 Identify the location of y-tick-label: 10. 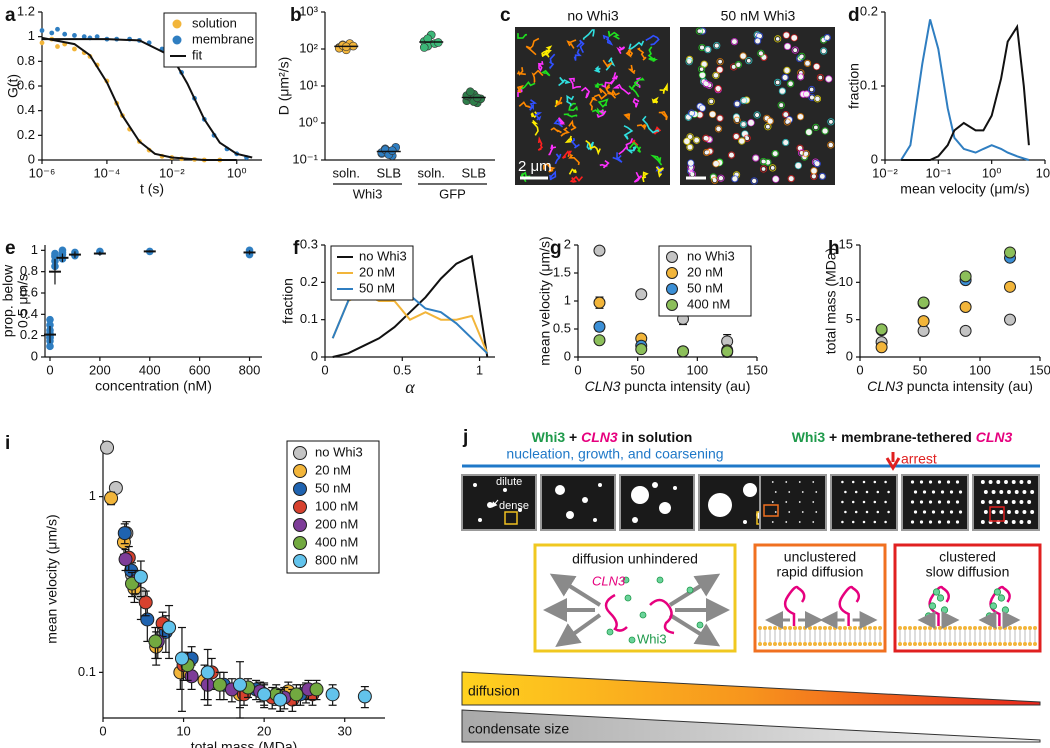
(846, 281).